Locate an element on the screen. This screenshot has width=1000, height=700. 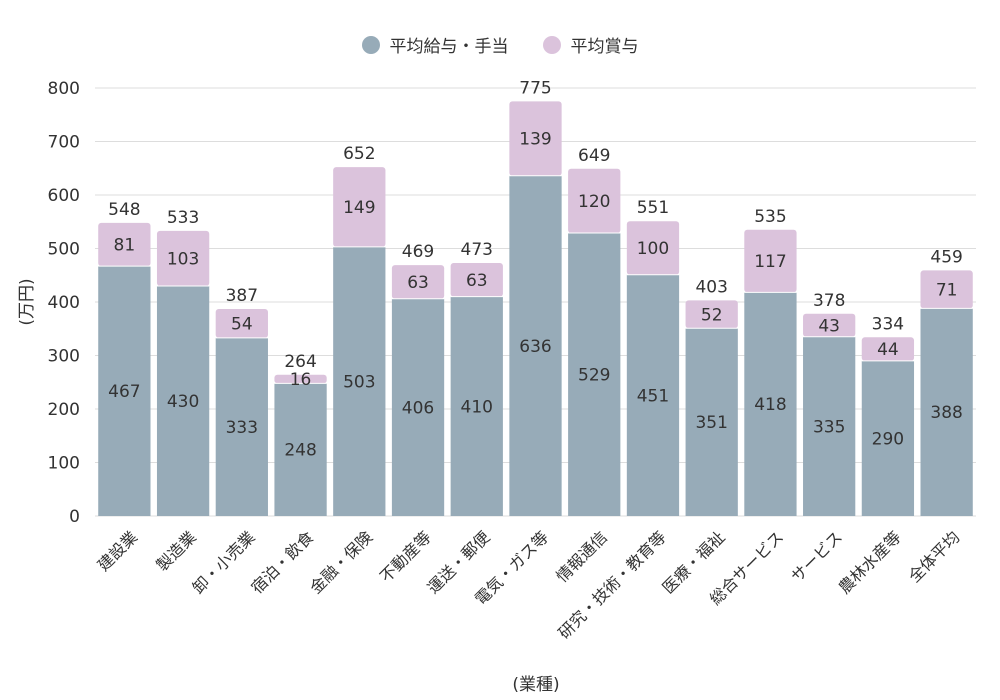
data-label-bonus: 81 is located at coordinates (125, 245).